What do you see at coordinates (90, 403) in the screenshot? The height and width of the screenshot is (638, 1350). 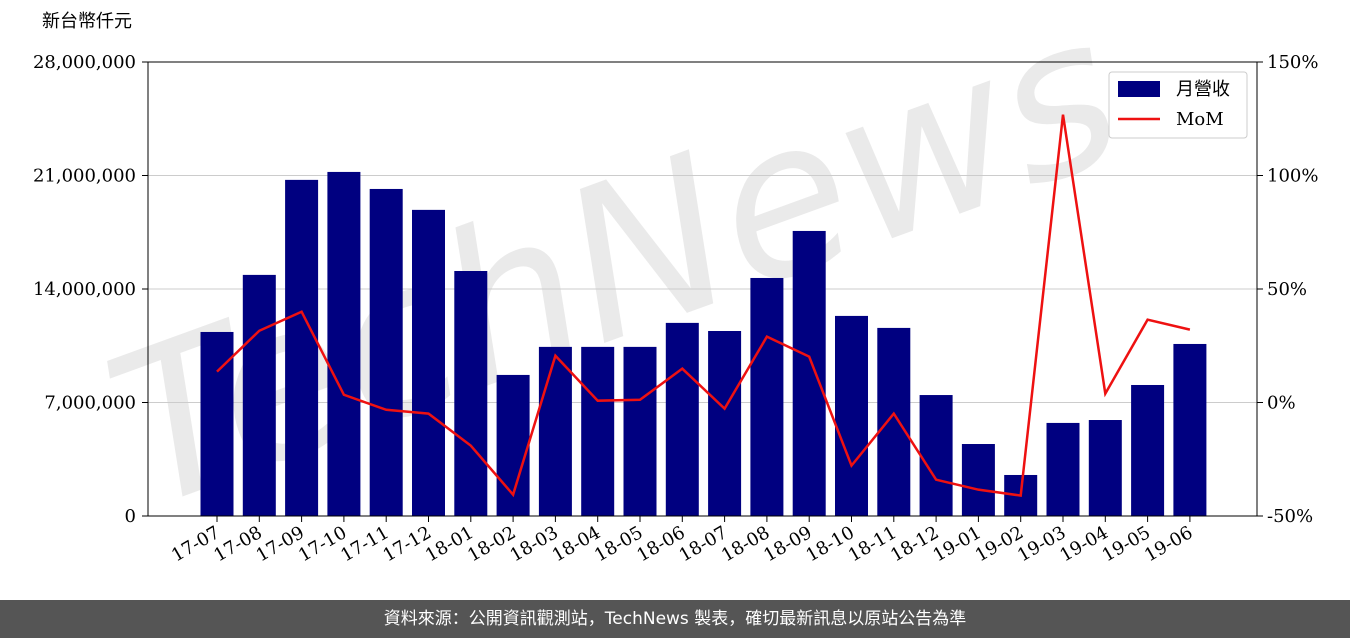 I see `y-tick-label: 7,000,000` at bounding box center [90, 403].